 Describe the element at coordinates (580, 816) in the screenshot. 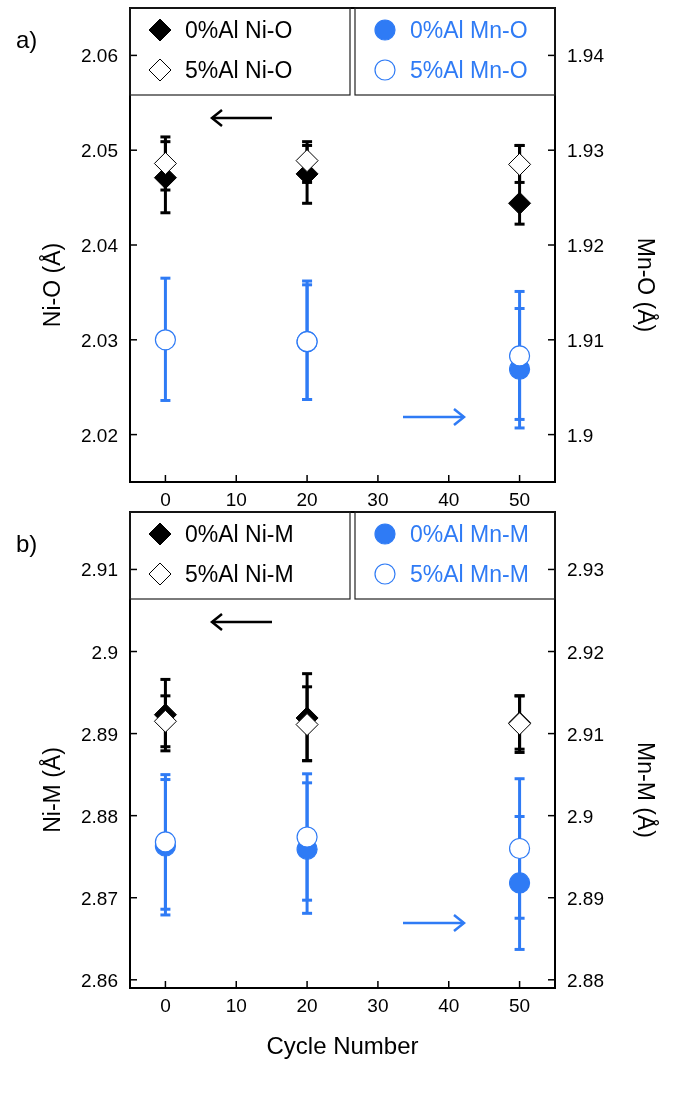

I see `y2-tick-label: 2.9` at that location.